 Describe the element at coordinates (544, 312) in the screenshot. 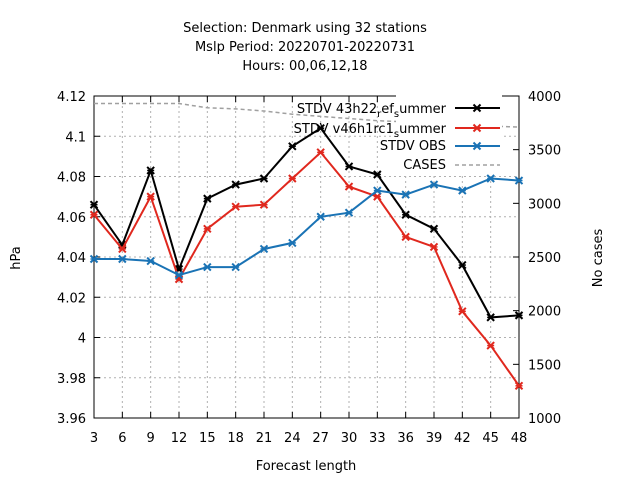

I see `y2-tick-label: 2000` at that location.